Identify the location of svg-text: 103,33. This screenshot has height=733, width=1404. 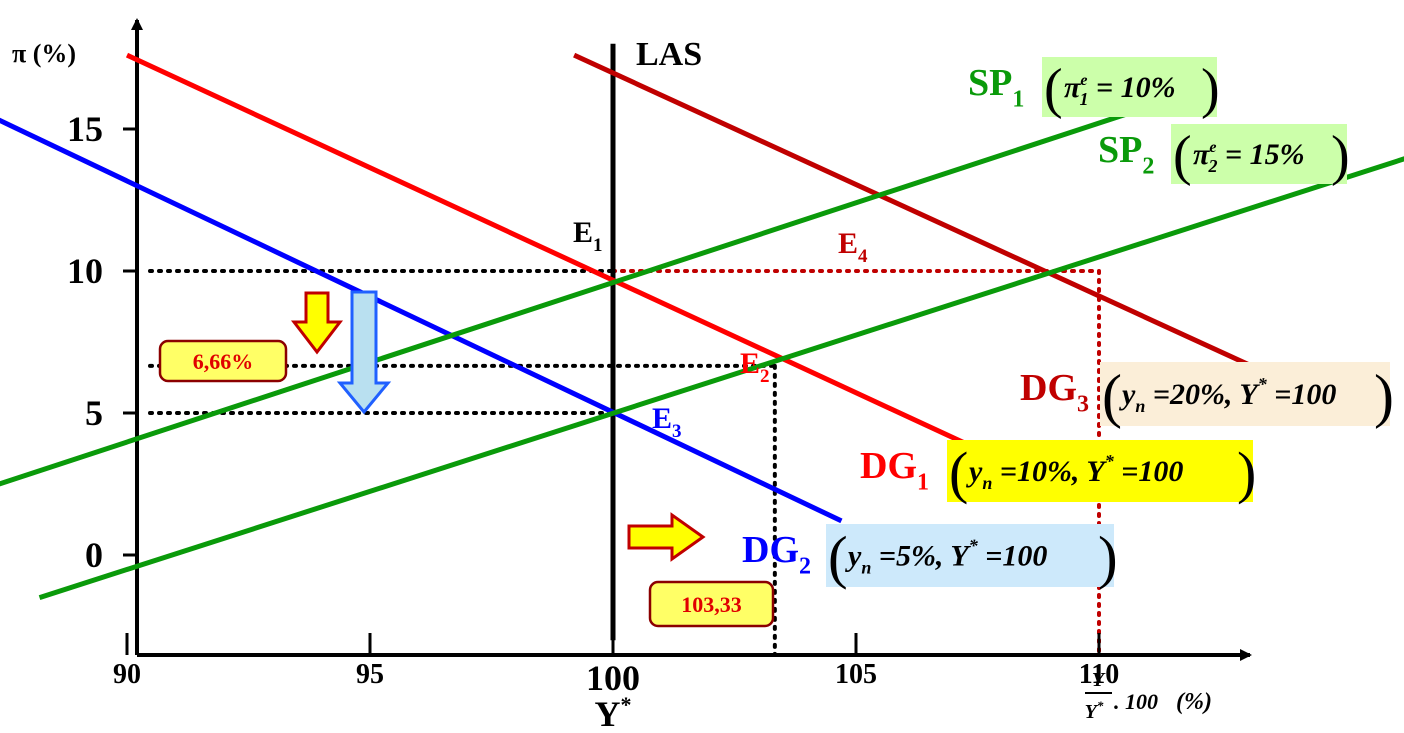
(711, 604).